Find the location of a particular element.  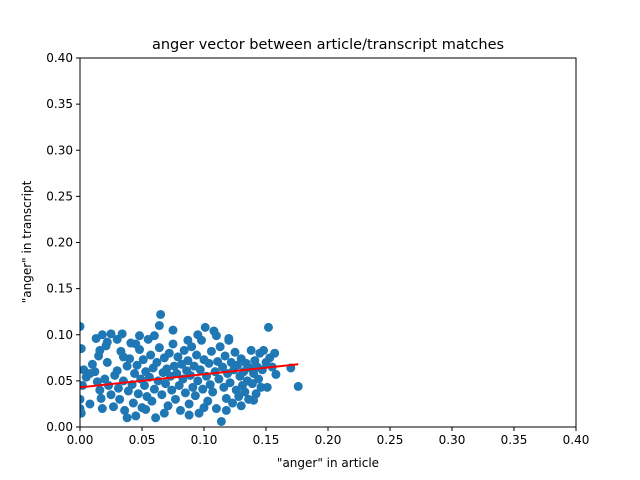

x-tick-label: 0.35 is located at coordinates (514, 440).